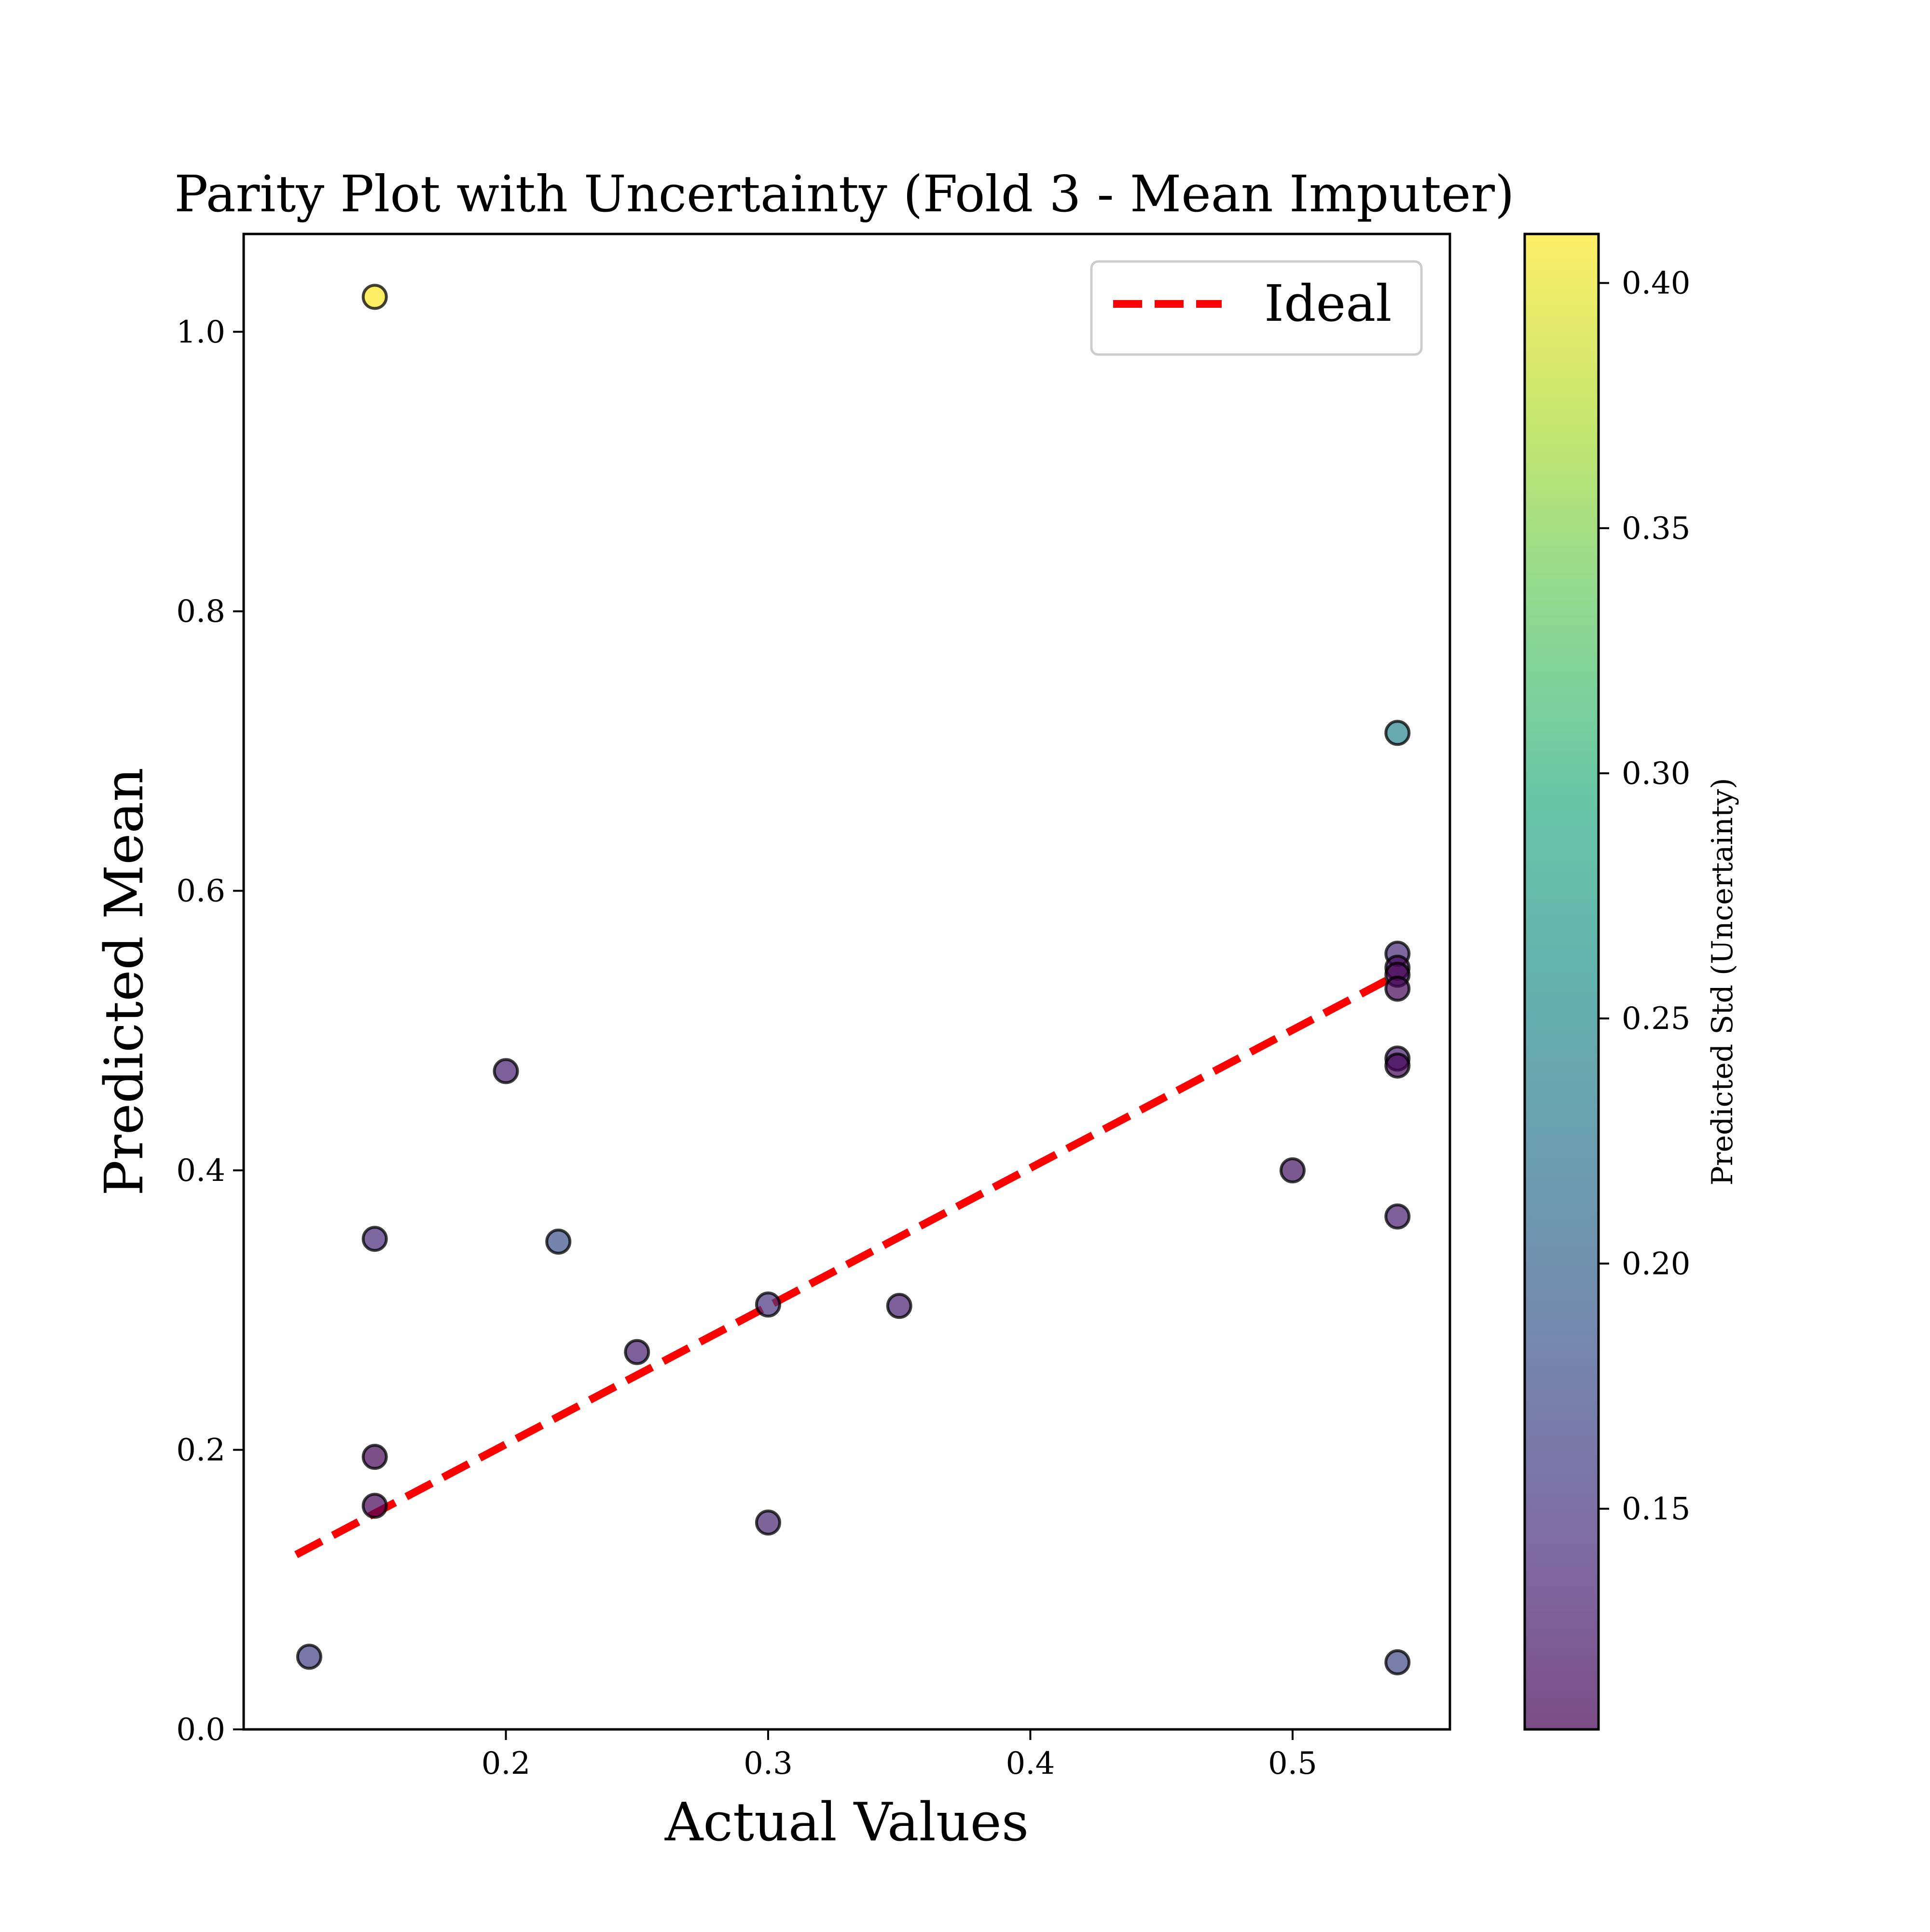 The image size is (1930, 1932). Describe the element at coordinates (200, 1171) in the screenshot. I see `y-tick-label: 0.4` at that location.